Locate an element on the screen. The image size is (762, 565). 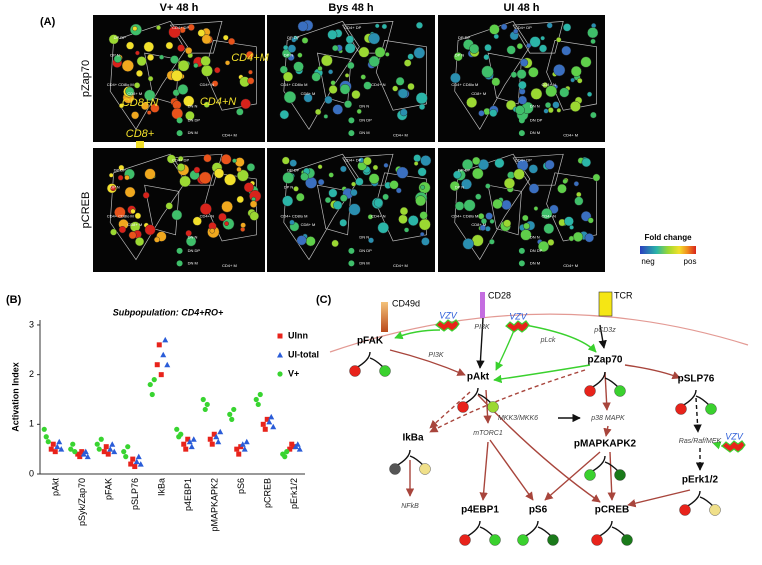
pathway-node: pS6 is located at coordinates (538, 510).